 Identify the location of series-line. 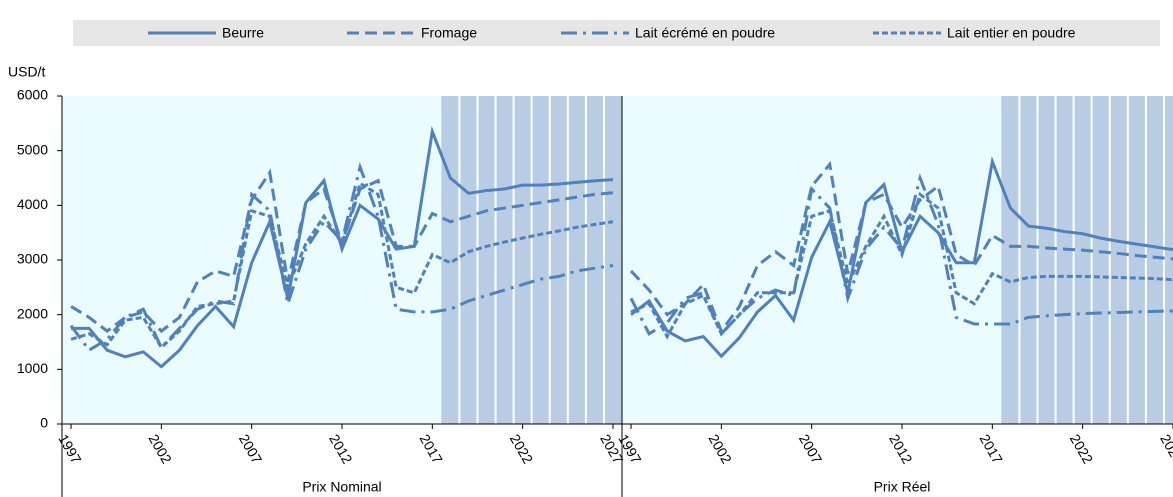
(901, 265).